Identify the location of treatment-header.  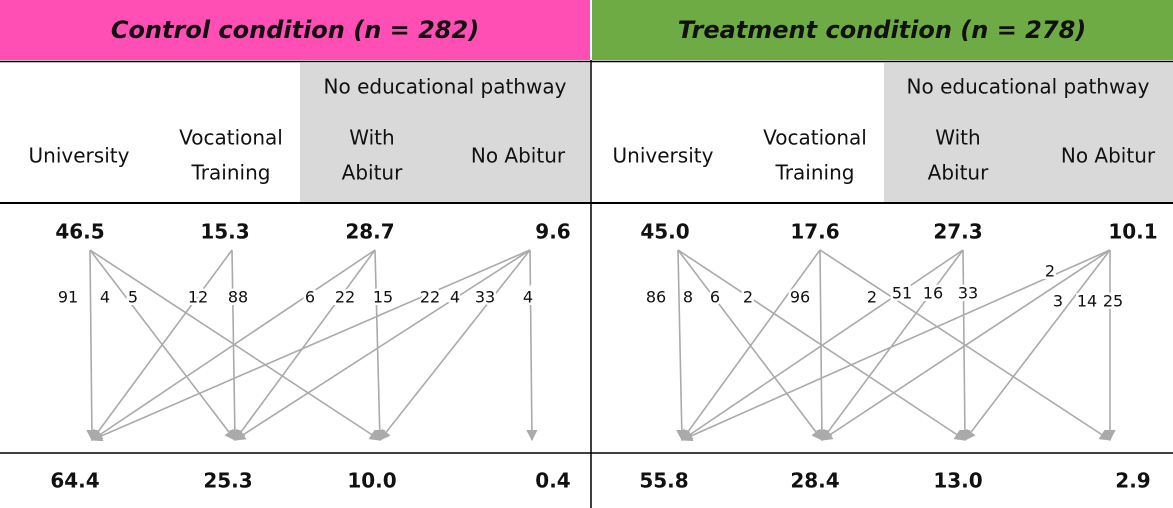
(882, 30).